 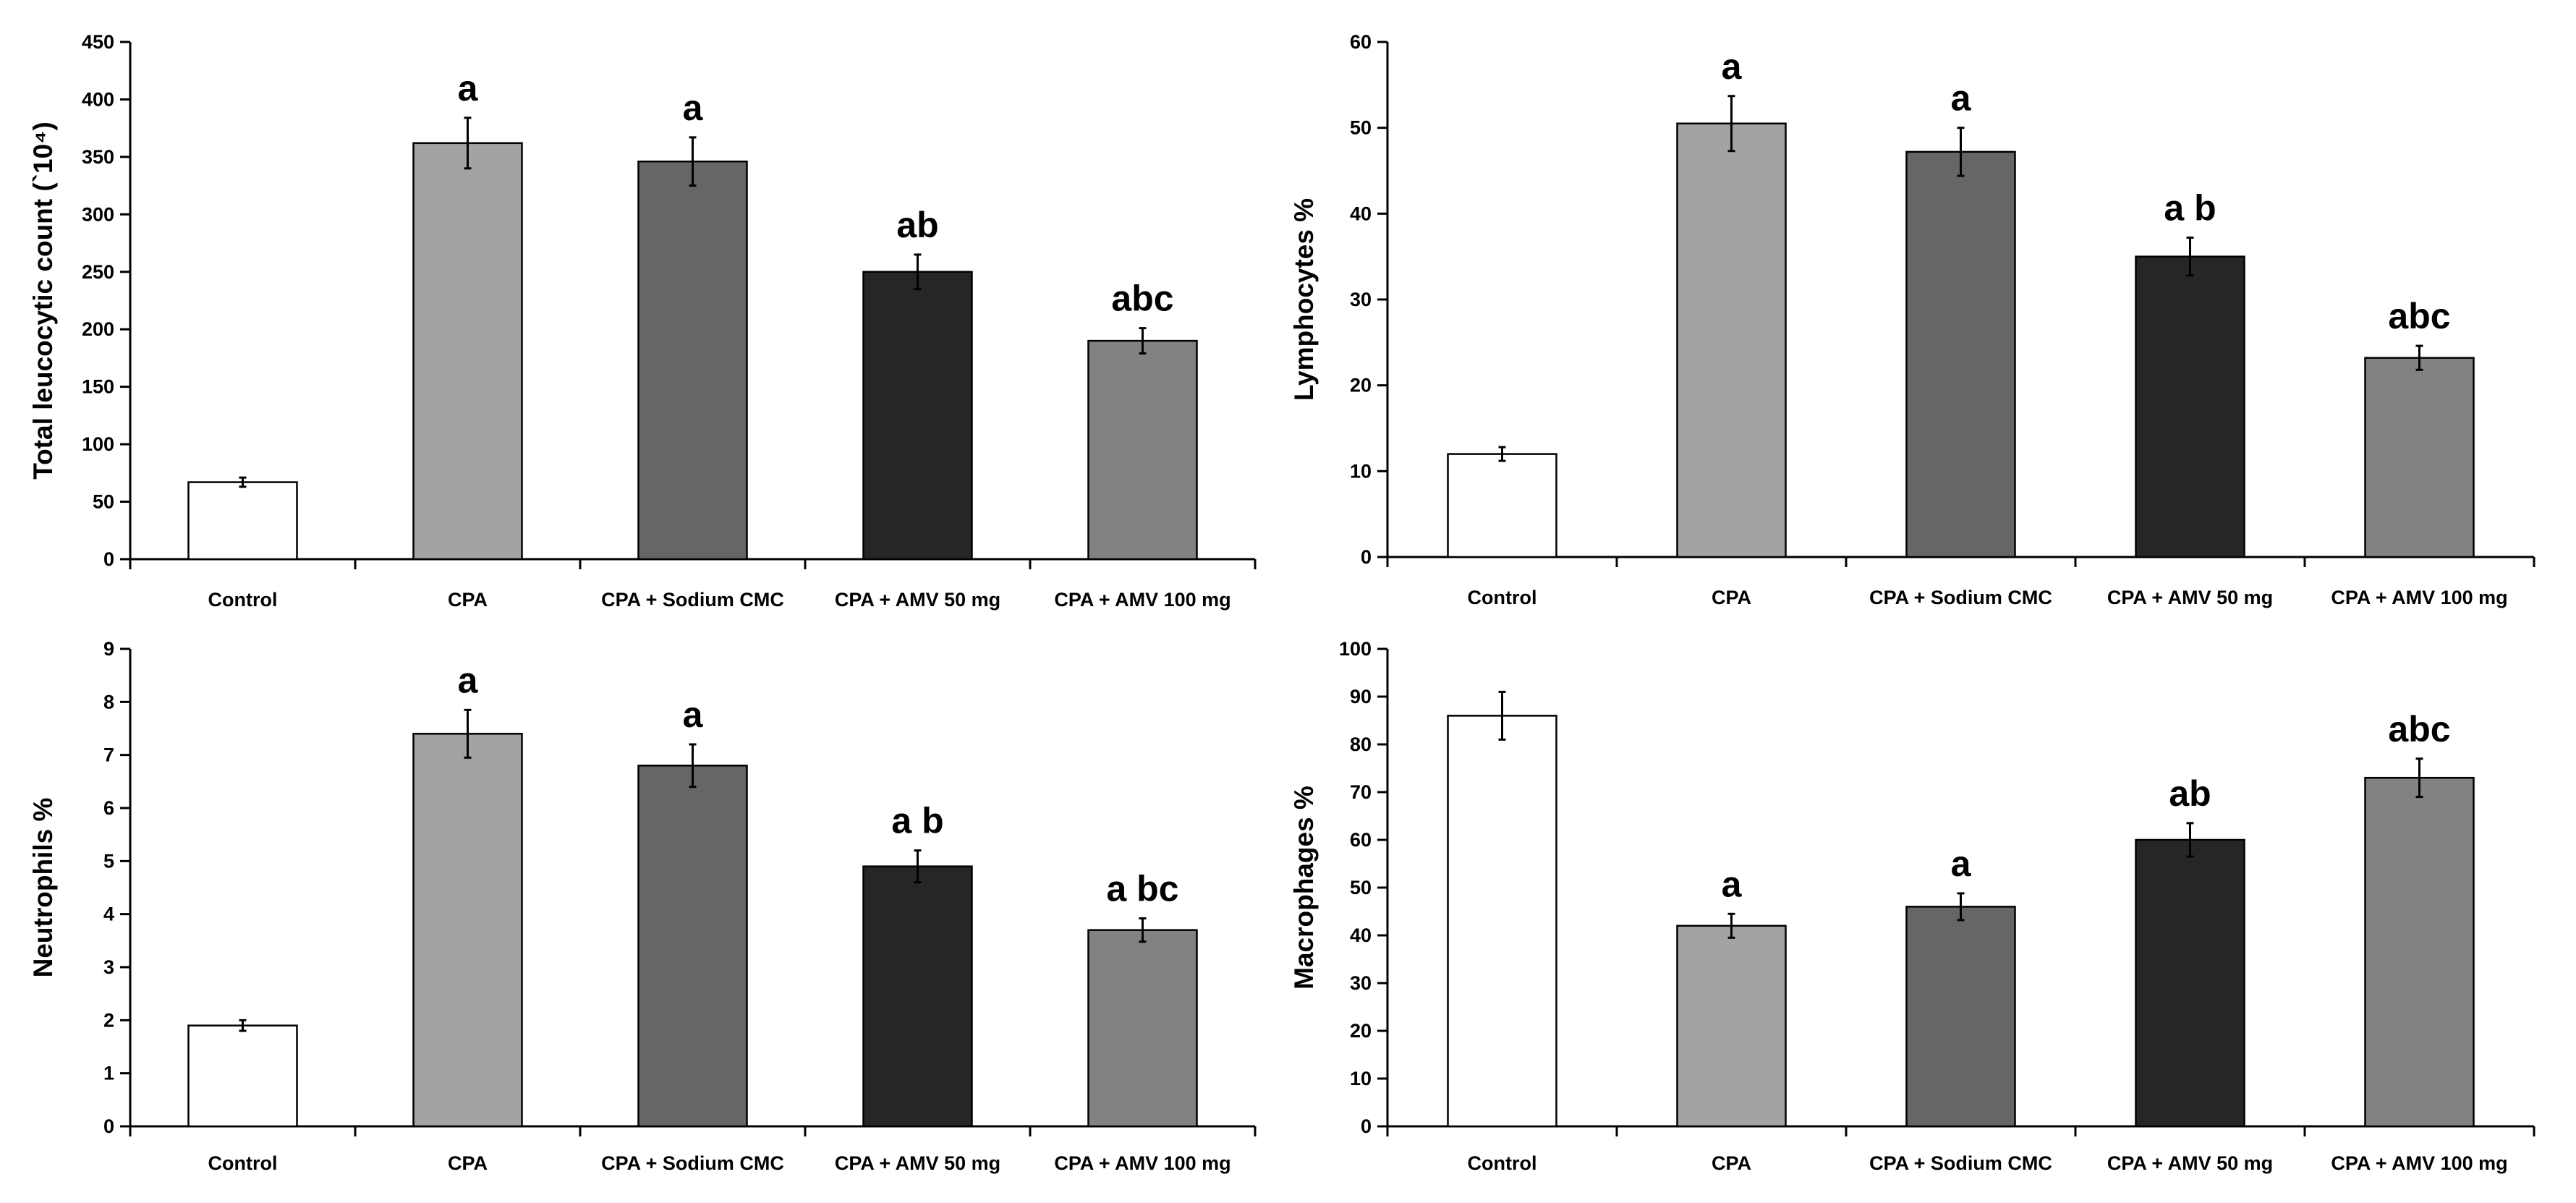 I want to click on y-tick-label: 8, so click(x=108, y=702).